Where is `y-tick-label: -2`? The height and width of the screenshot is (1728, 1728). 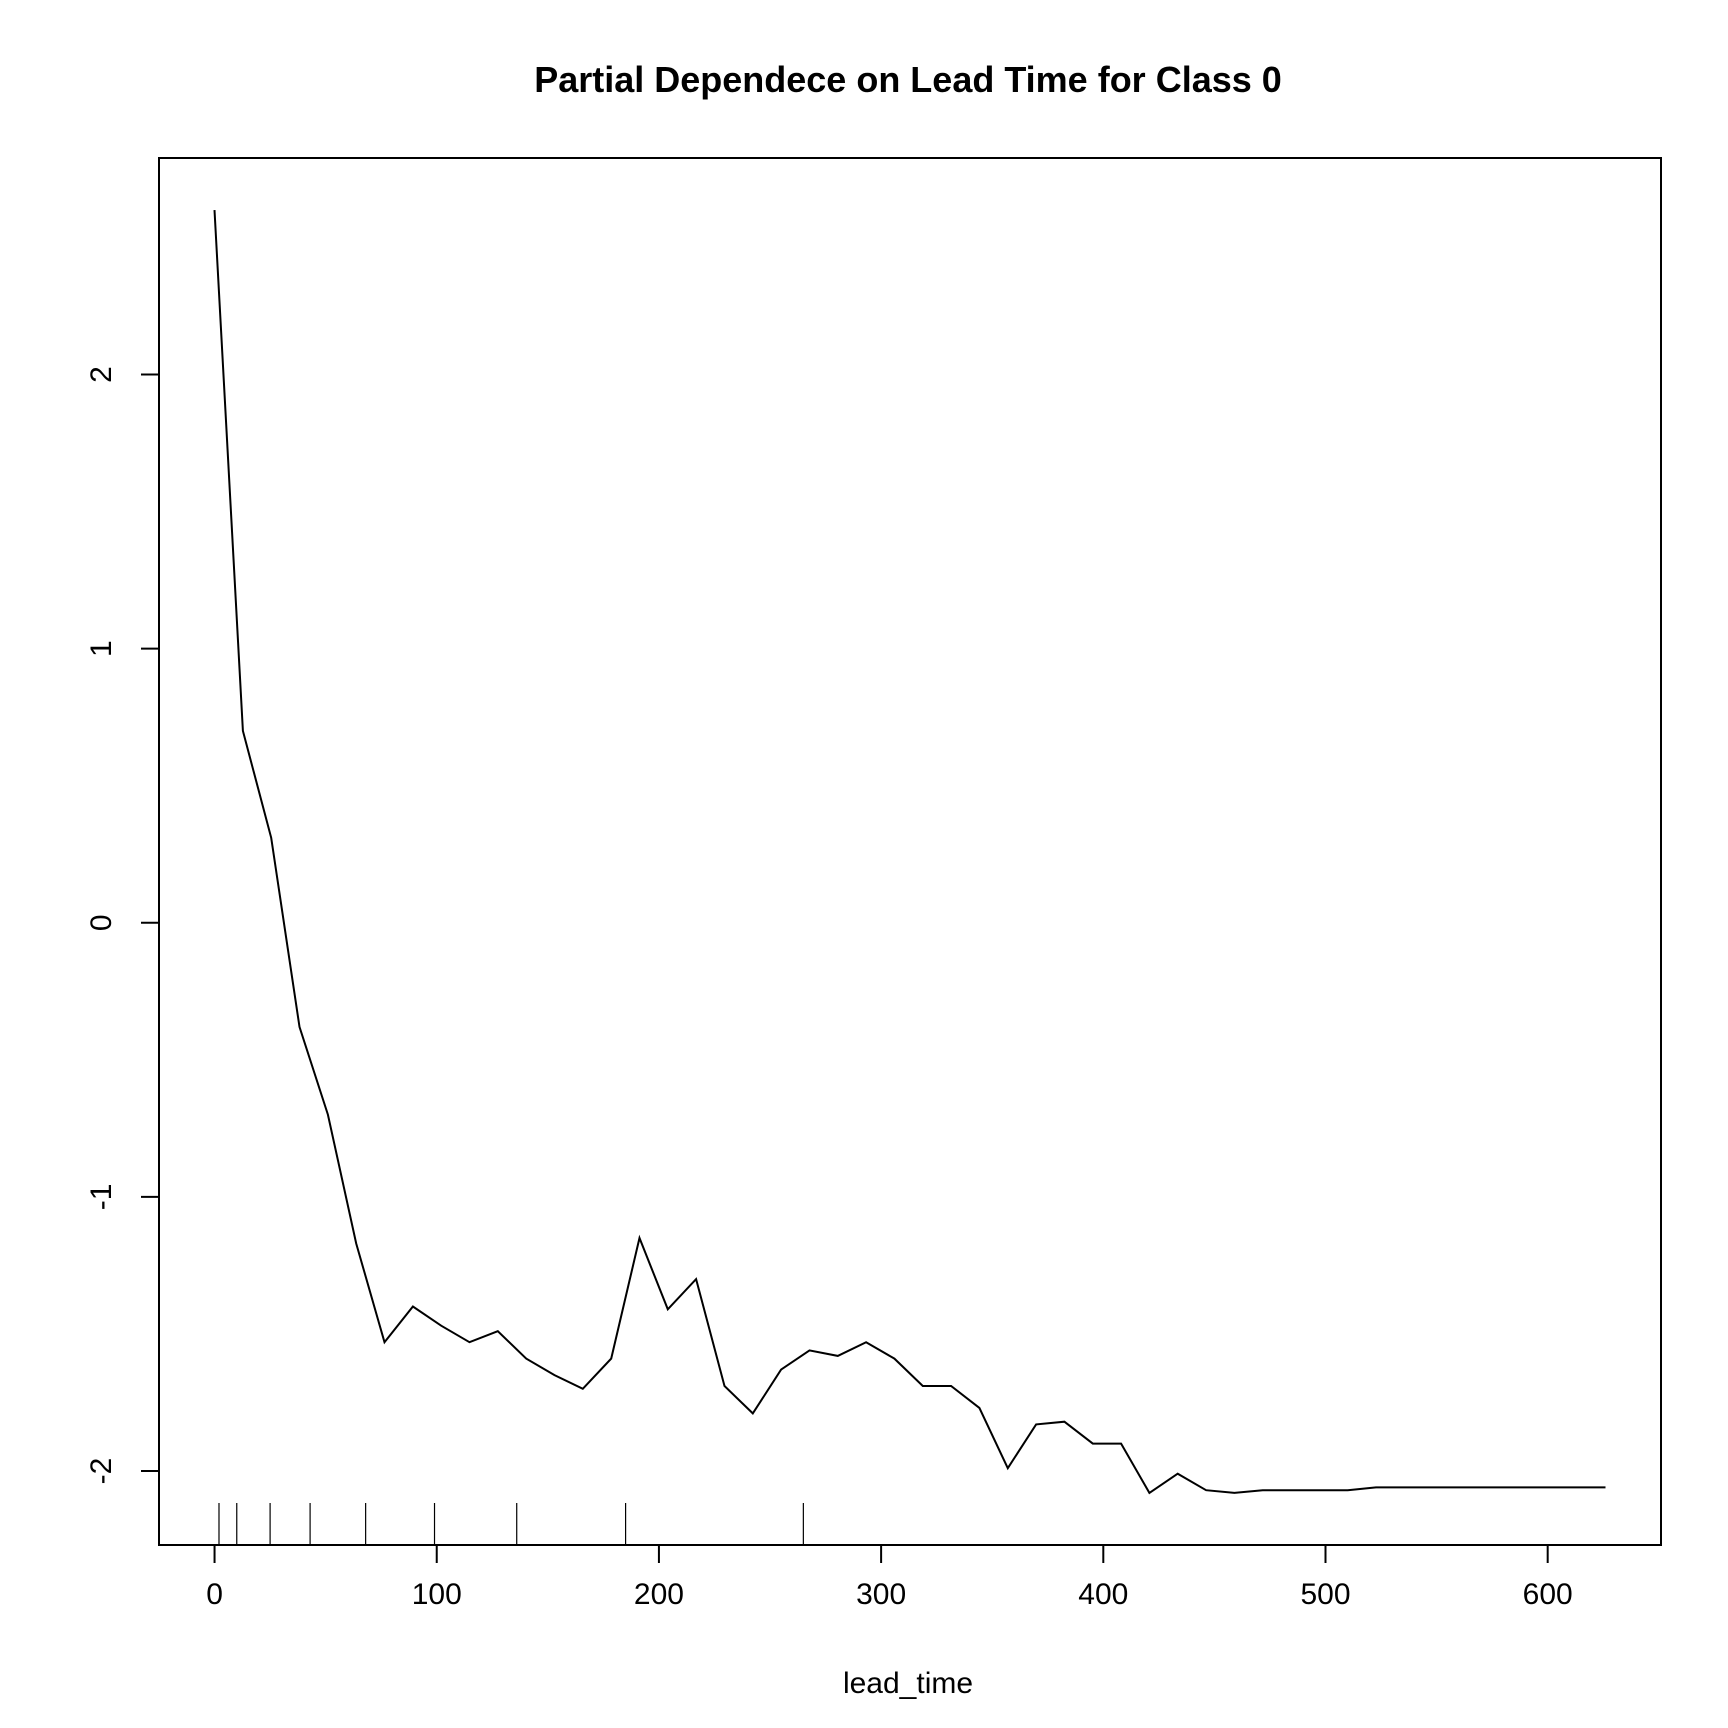
y-tick-label: -2 is located at coordinates (101, 1471).